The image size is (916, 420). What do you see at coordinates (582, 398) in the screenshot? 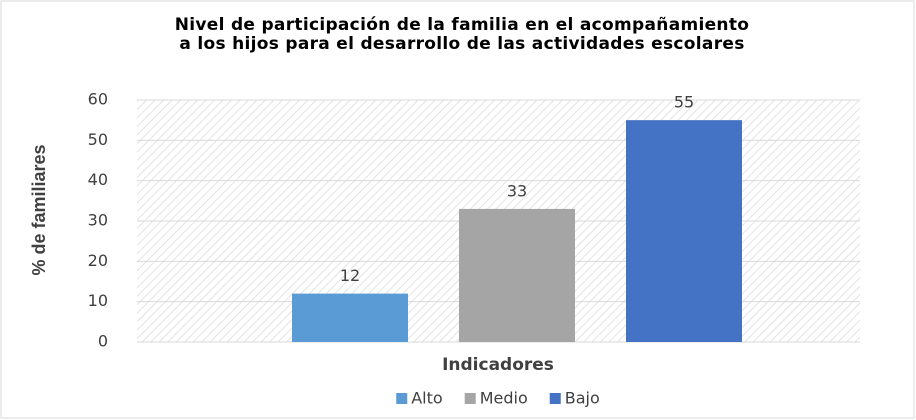
I see `legend-label: Bajo` at bounding box center [582, 398].